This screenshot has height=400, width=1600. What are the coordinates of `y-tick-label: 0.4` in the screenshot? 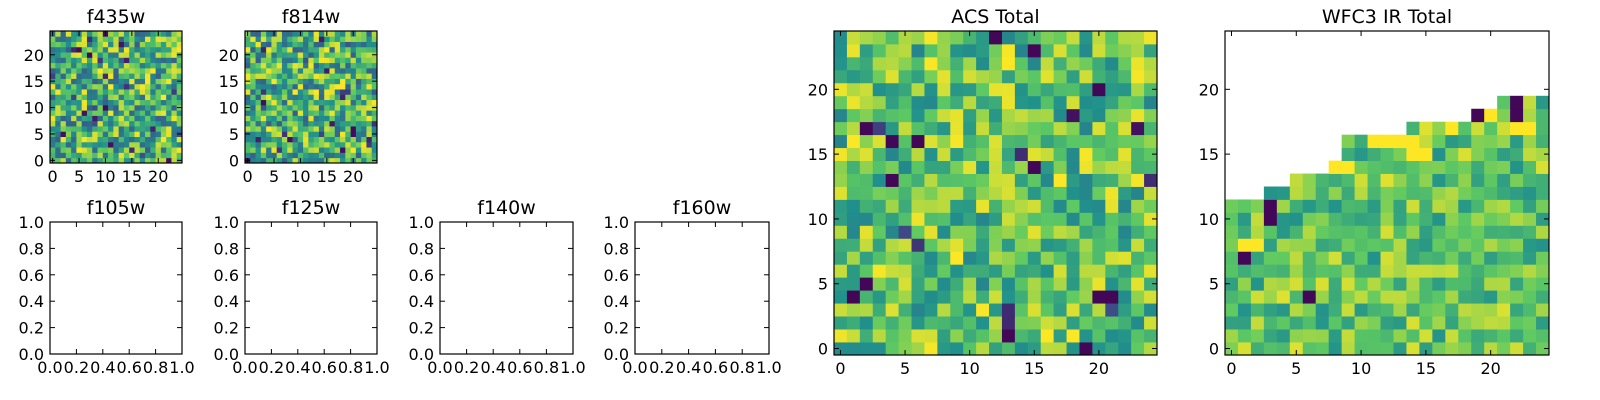 It's located at (226, 301).